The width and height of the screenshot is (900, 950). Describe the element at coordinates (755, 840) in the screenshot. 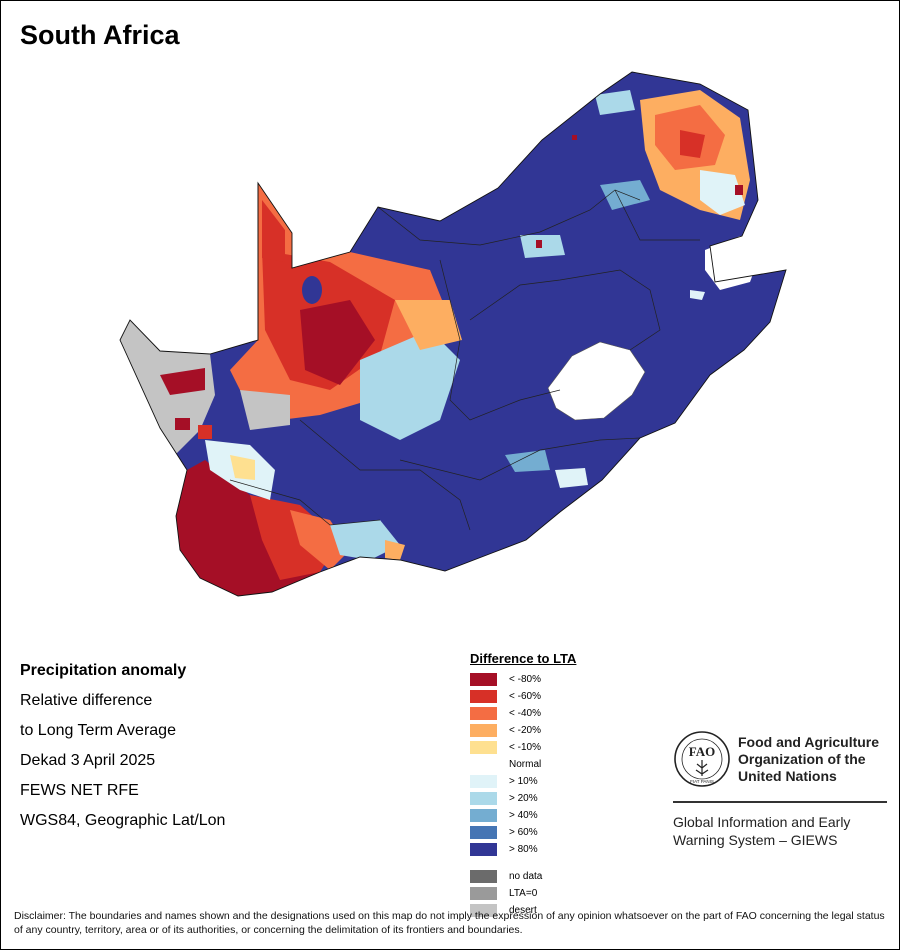

I see `giews-line-2: Warning System – GIEWS` at that location.